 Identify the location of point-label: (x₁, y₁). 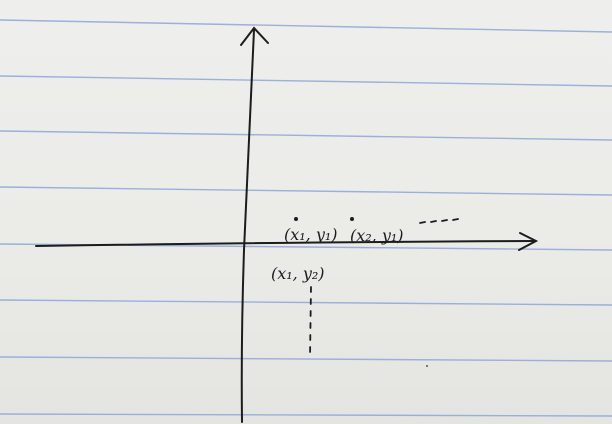
(311, 234).